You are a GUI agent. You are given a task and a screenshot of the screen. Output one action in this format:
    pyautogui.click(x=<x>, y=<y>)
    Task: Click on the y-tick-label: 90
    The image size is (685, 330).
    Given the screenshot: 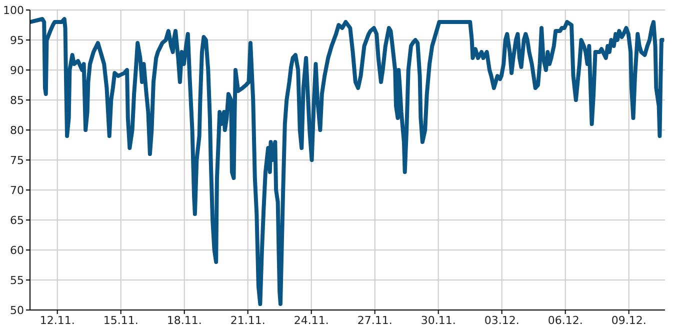 What is the action you would take?
    pyautogui.click(x=17, y=70)
    